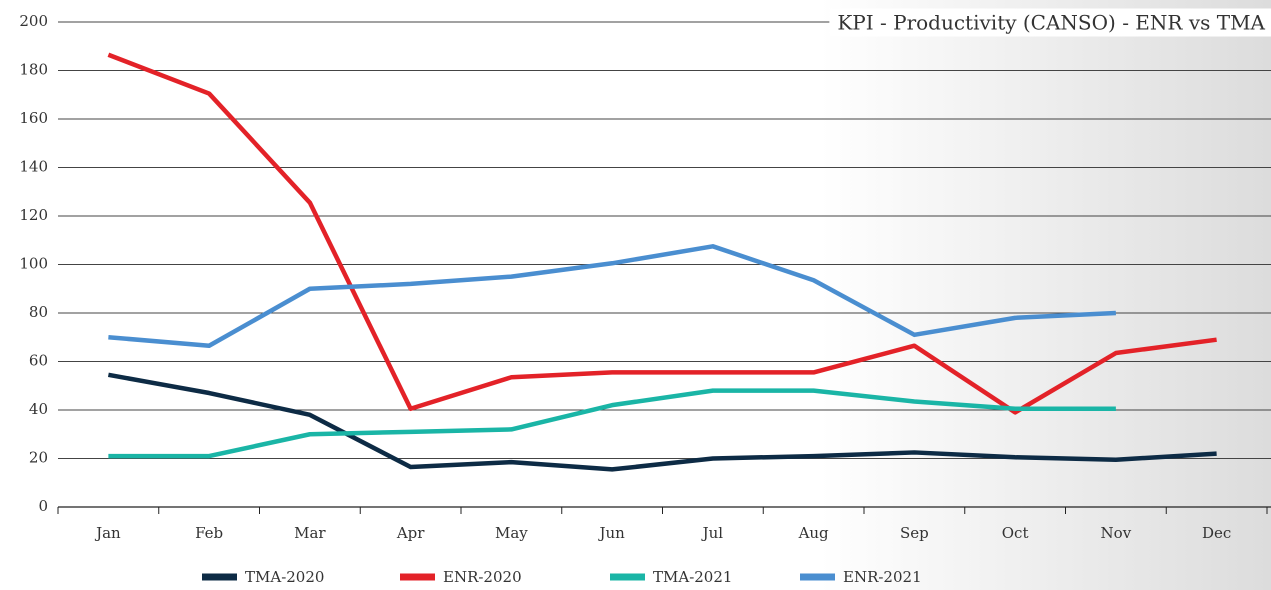 This screenshot has width=1271, height=590. Describe the element at coordinates (882, 577) in the screenshot. I see `legend-label: ENR-2021` at that location.